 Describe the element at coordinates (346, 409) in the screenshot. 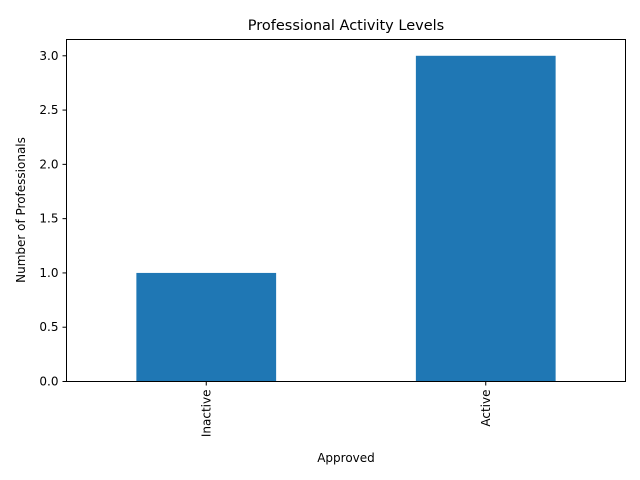

I see `x-axis-ticks: Inactive Active` at that location.